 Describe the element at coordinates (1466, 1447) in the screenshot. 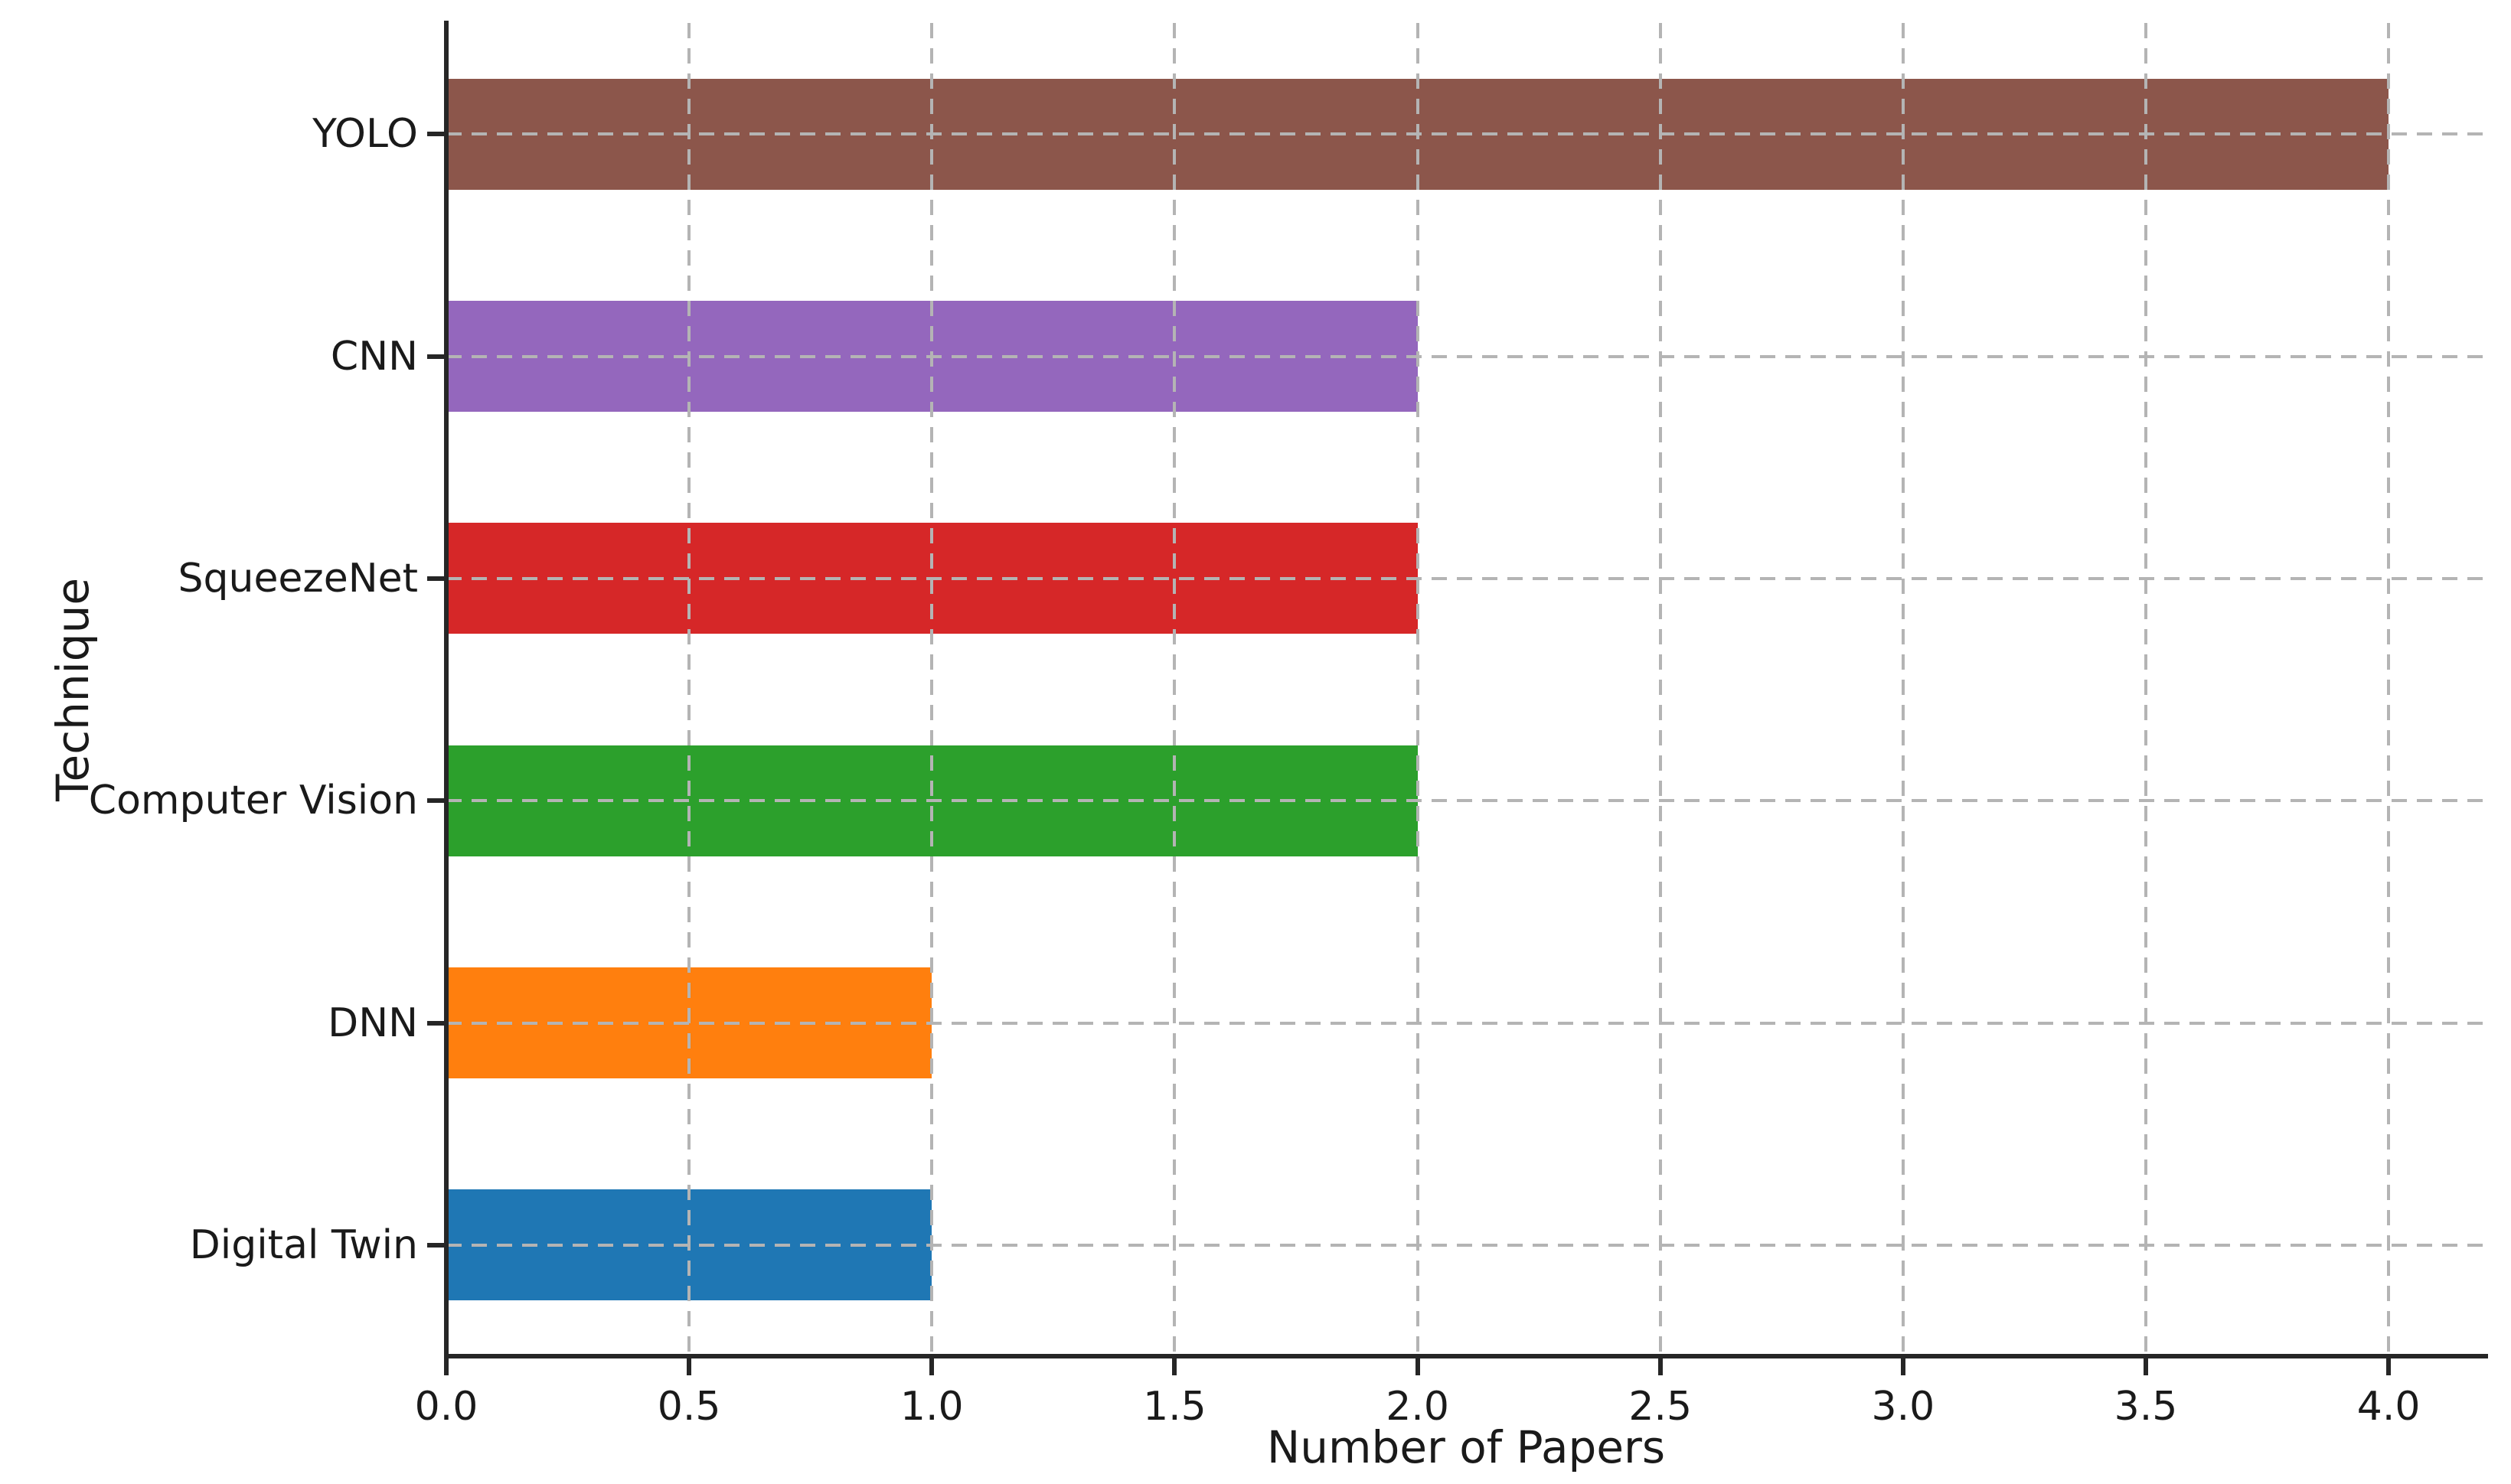

I see `x-axis-label: Number of Papers` at that location.